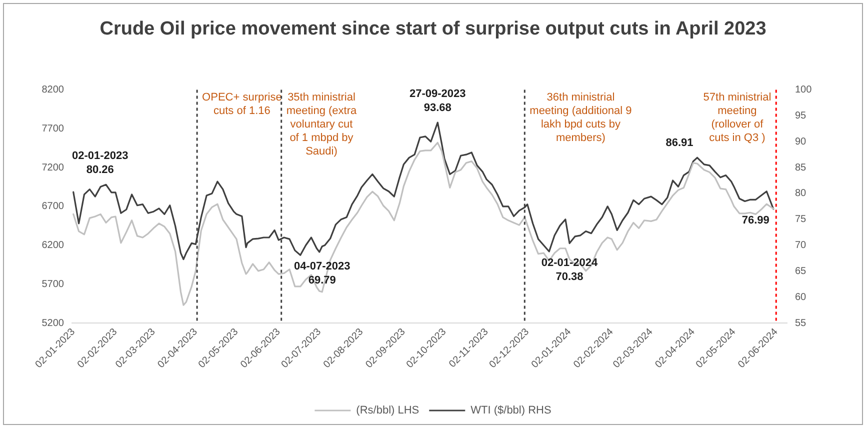 The height and width of the screenshot is (428, 866). I want to click on ref-line-label: 57th ministrial meeting (rollover of cuts in Q3 ), so click(737, 117).